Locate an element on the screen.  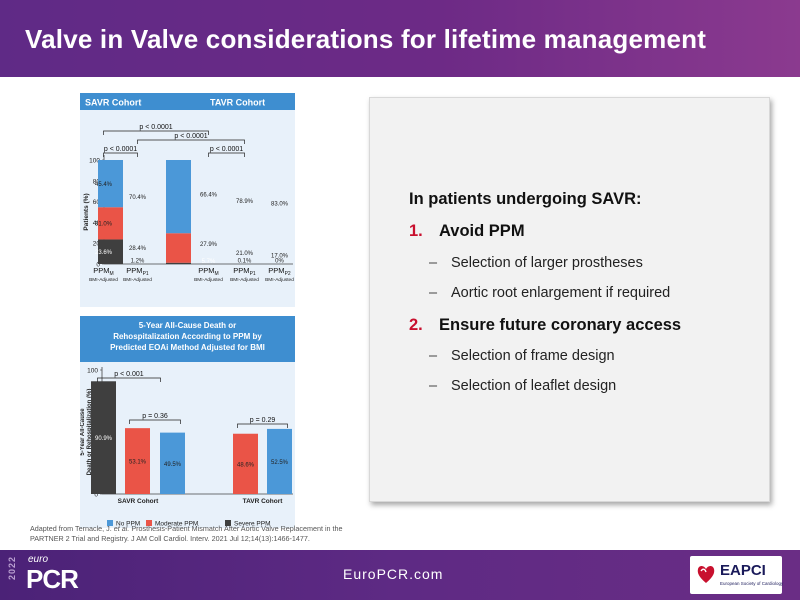
p-value-label: p = 0.29 is located at coordinates (263, 420).